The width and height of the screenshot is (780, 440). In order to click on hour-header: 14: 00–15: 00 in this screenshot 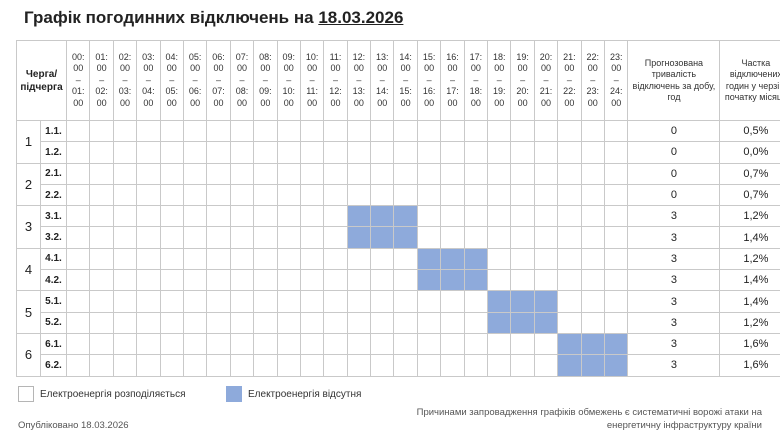, I will do `click(405, 80)`.